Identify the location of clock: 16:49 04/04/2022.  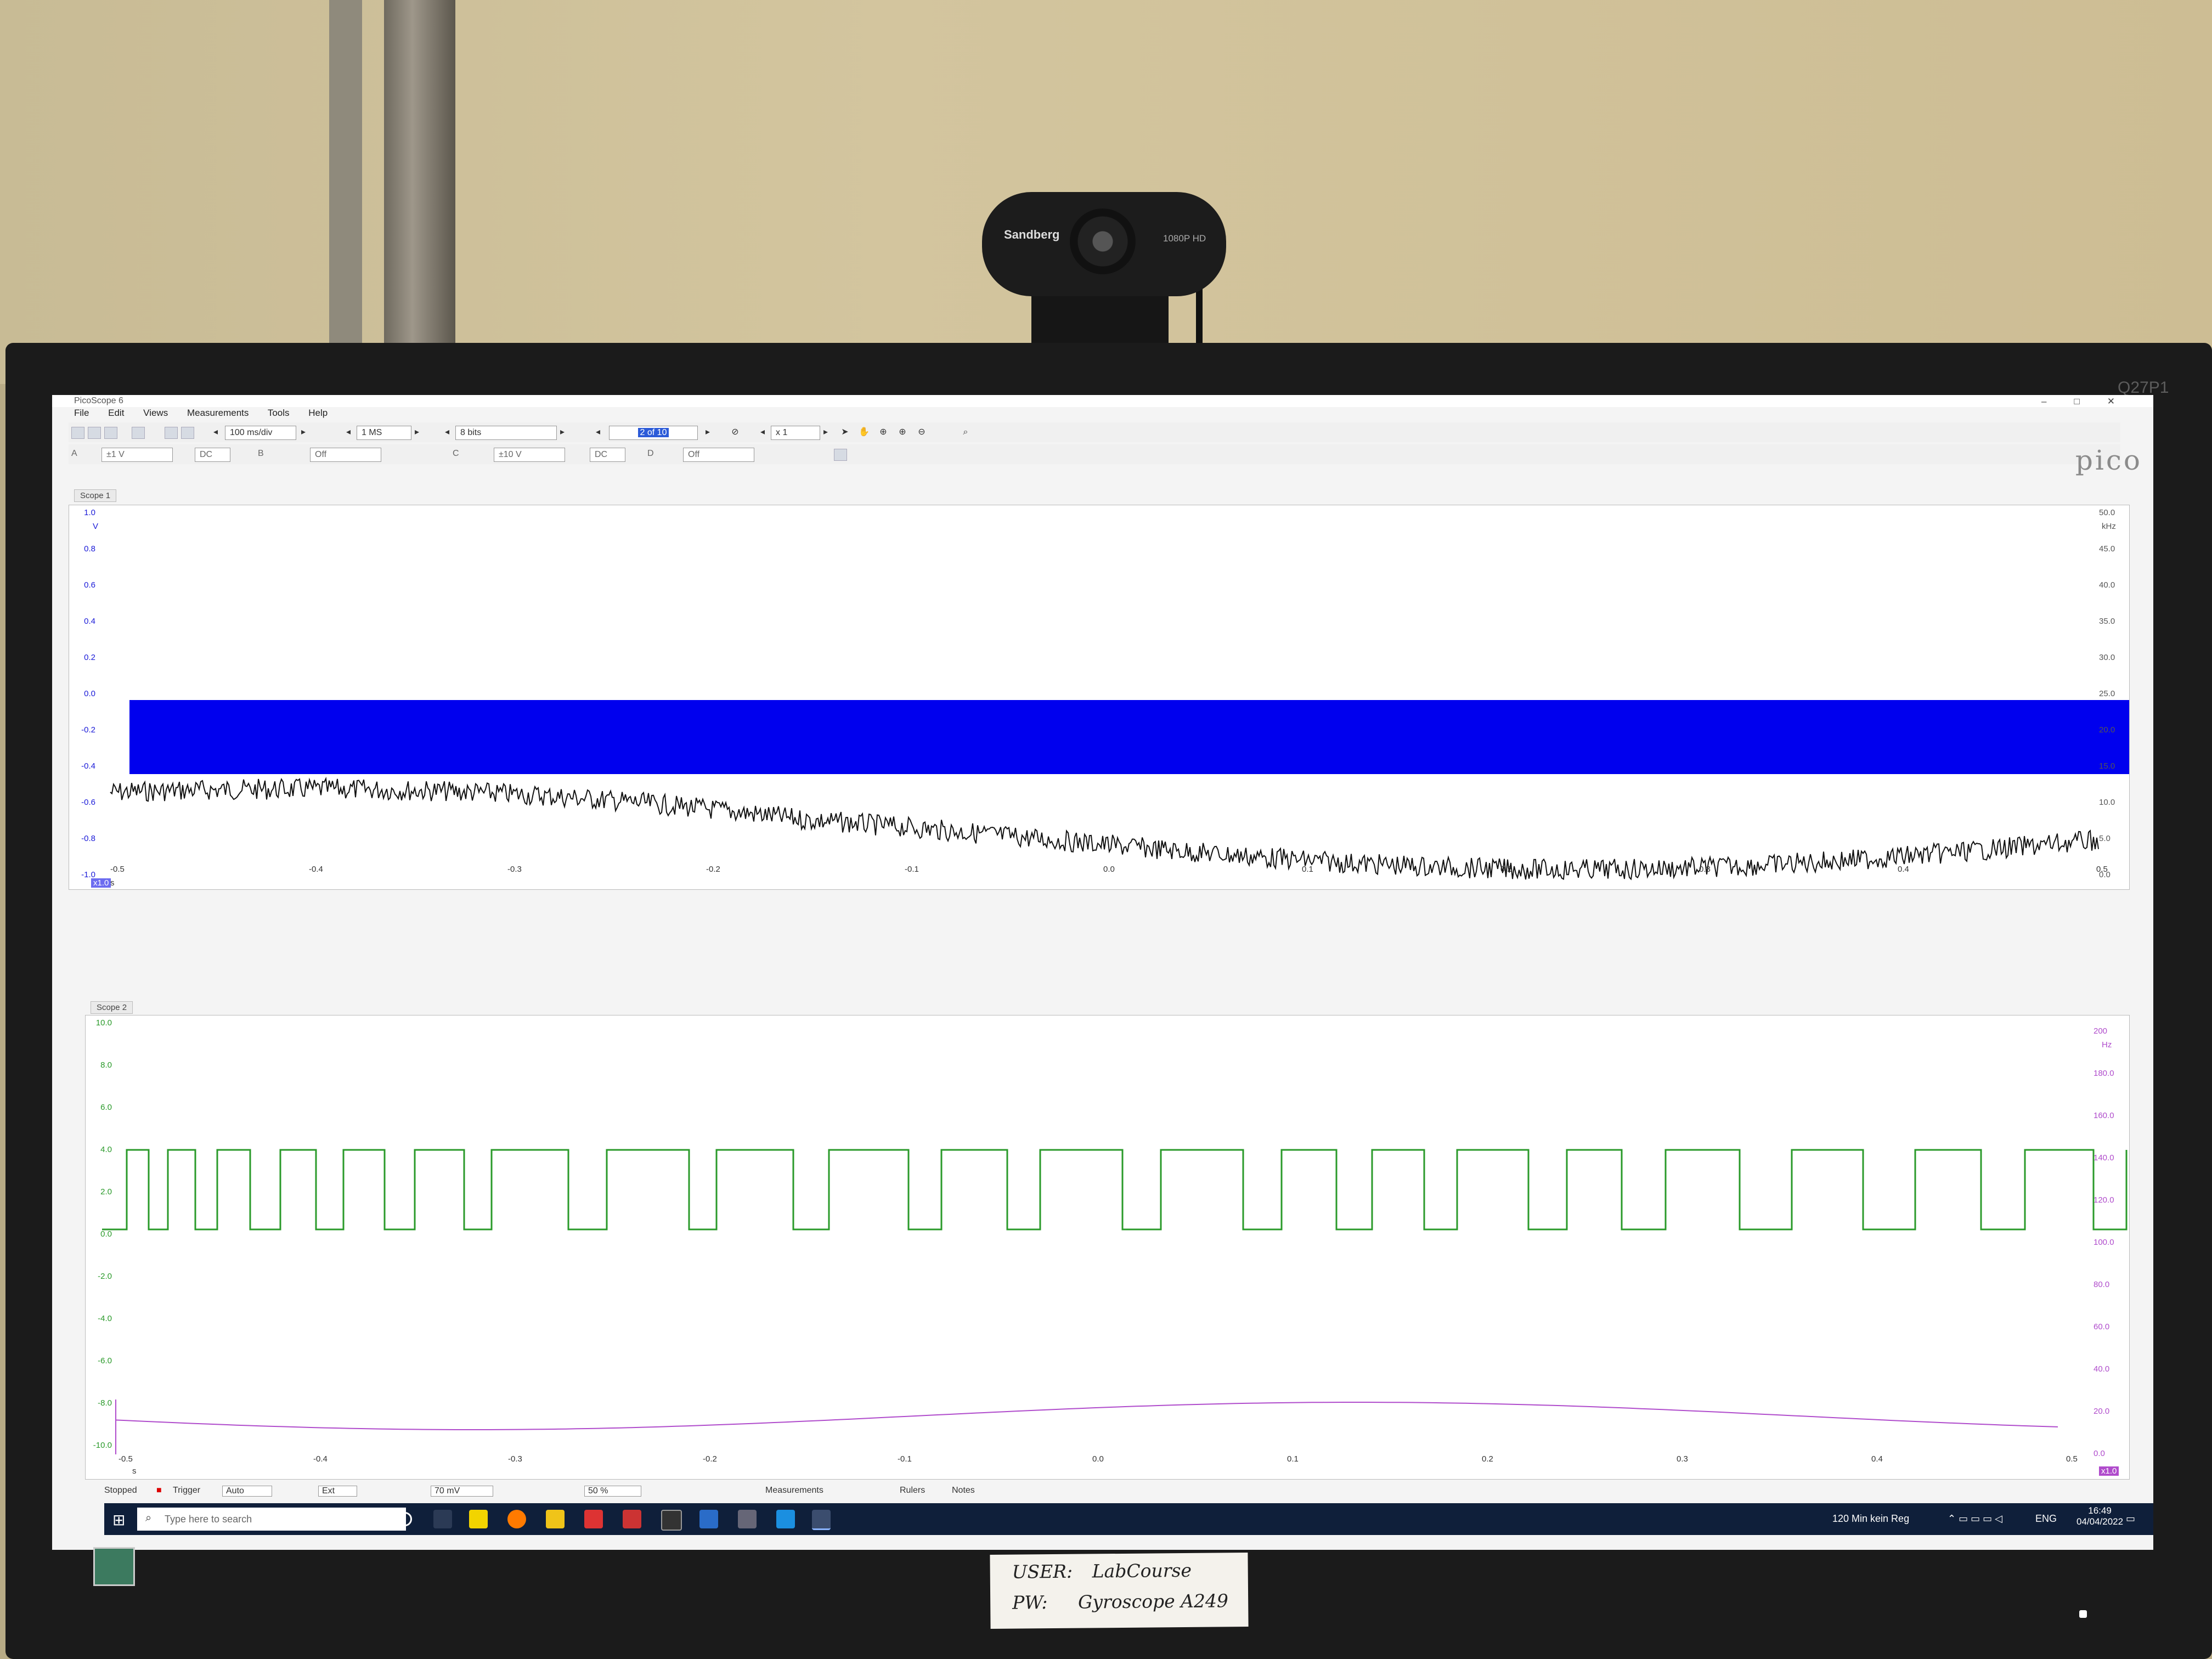
(2099, 1516).